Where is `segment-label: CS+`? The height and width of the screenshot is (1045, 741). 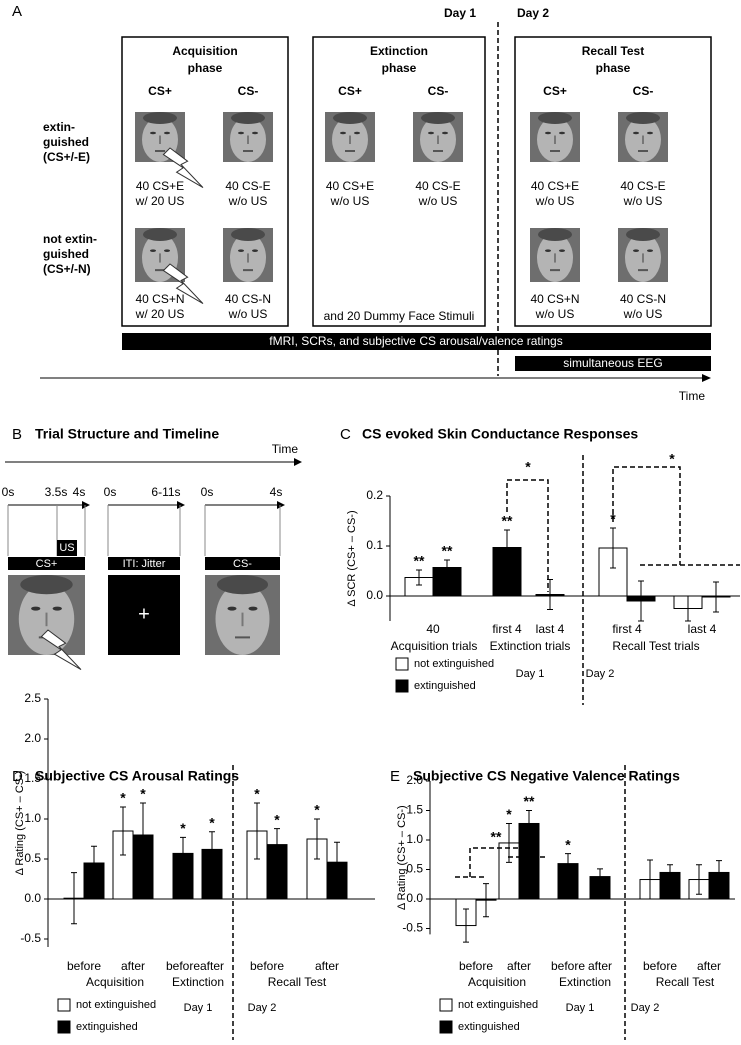 segment-label: CS+ is located at coordinates (47, 564).